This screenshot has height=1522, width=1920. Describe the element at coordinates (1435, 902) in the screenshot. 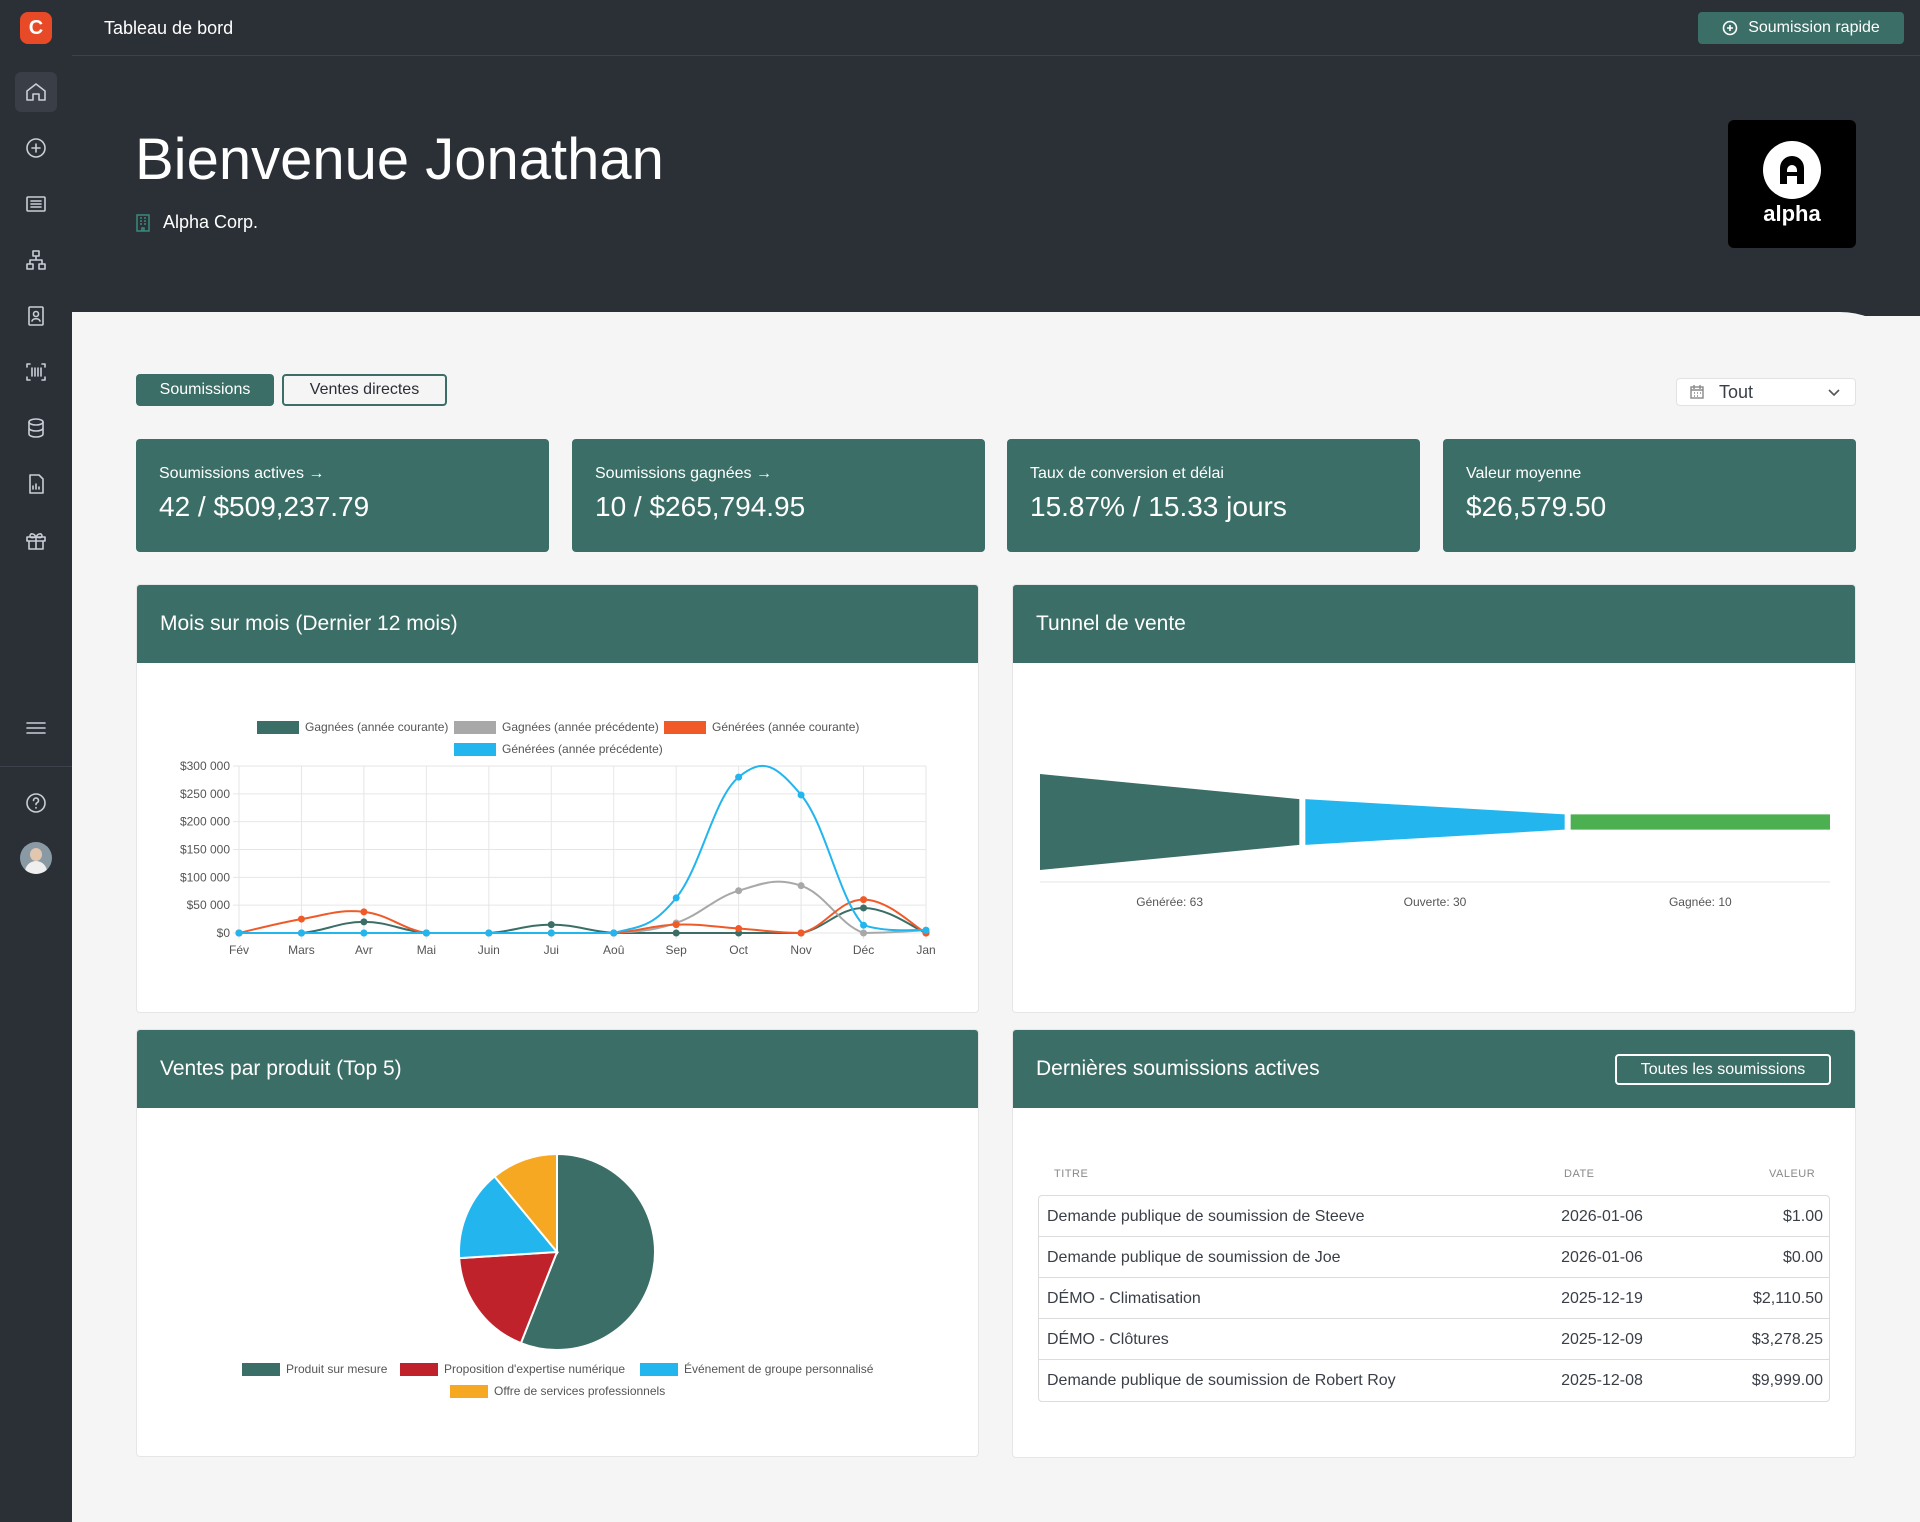

I see `funnel-label: Ouverte: 30` at that location.